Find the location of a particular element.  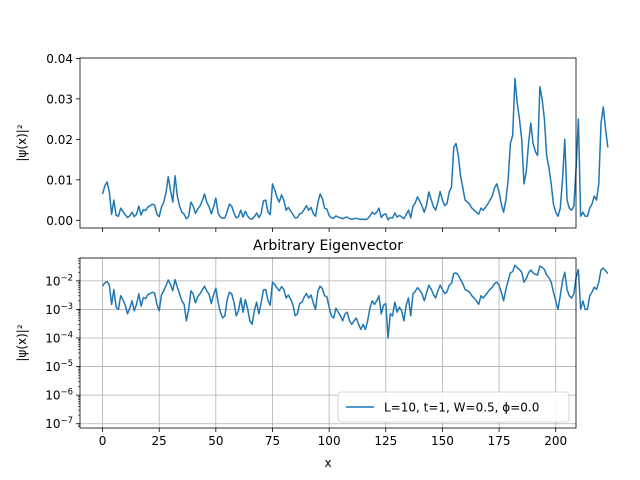

log-x-tick-label: 200 is located at coordinates (555, 441).